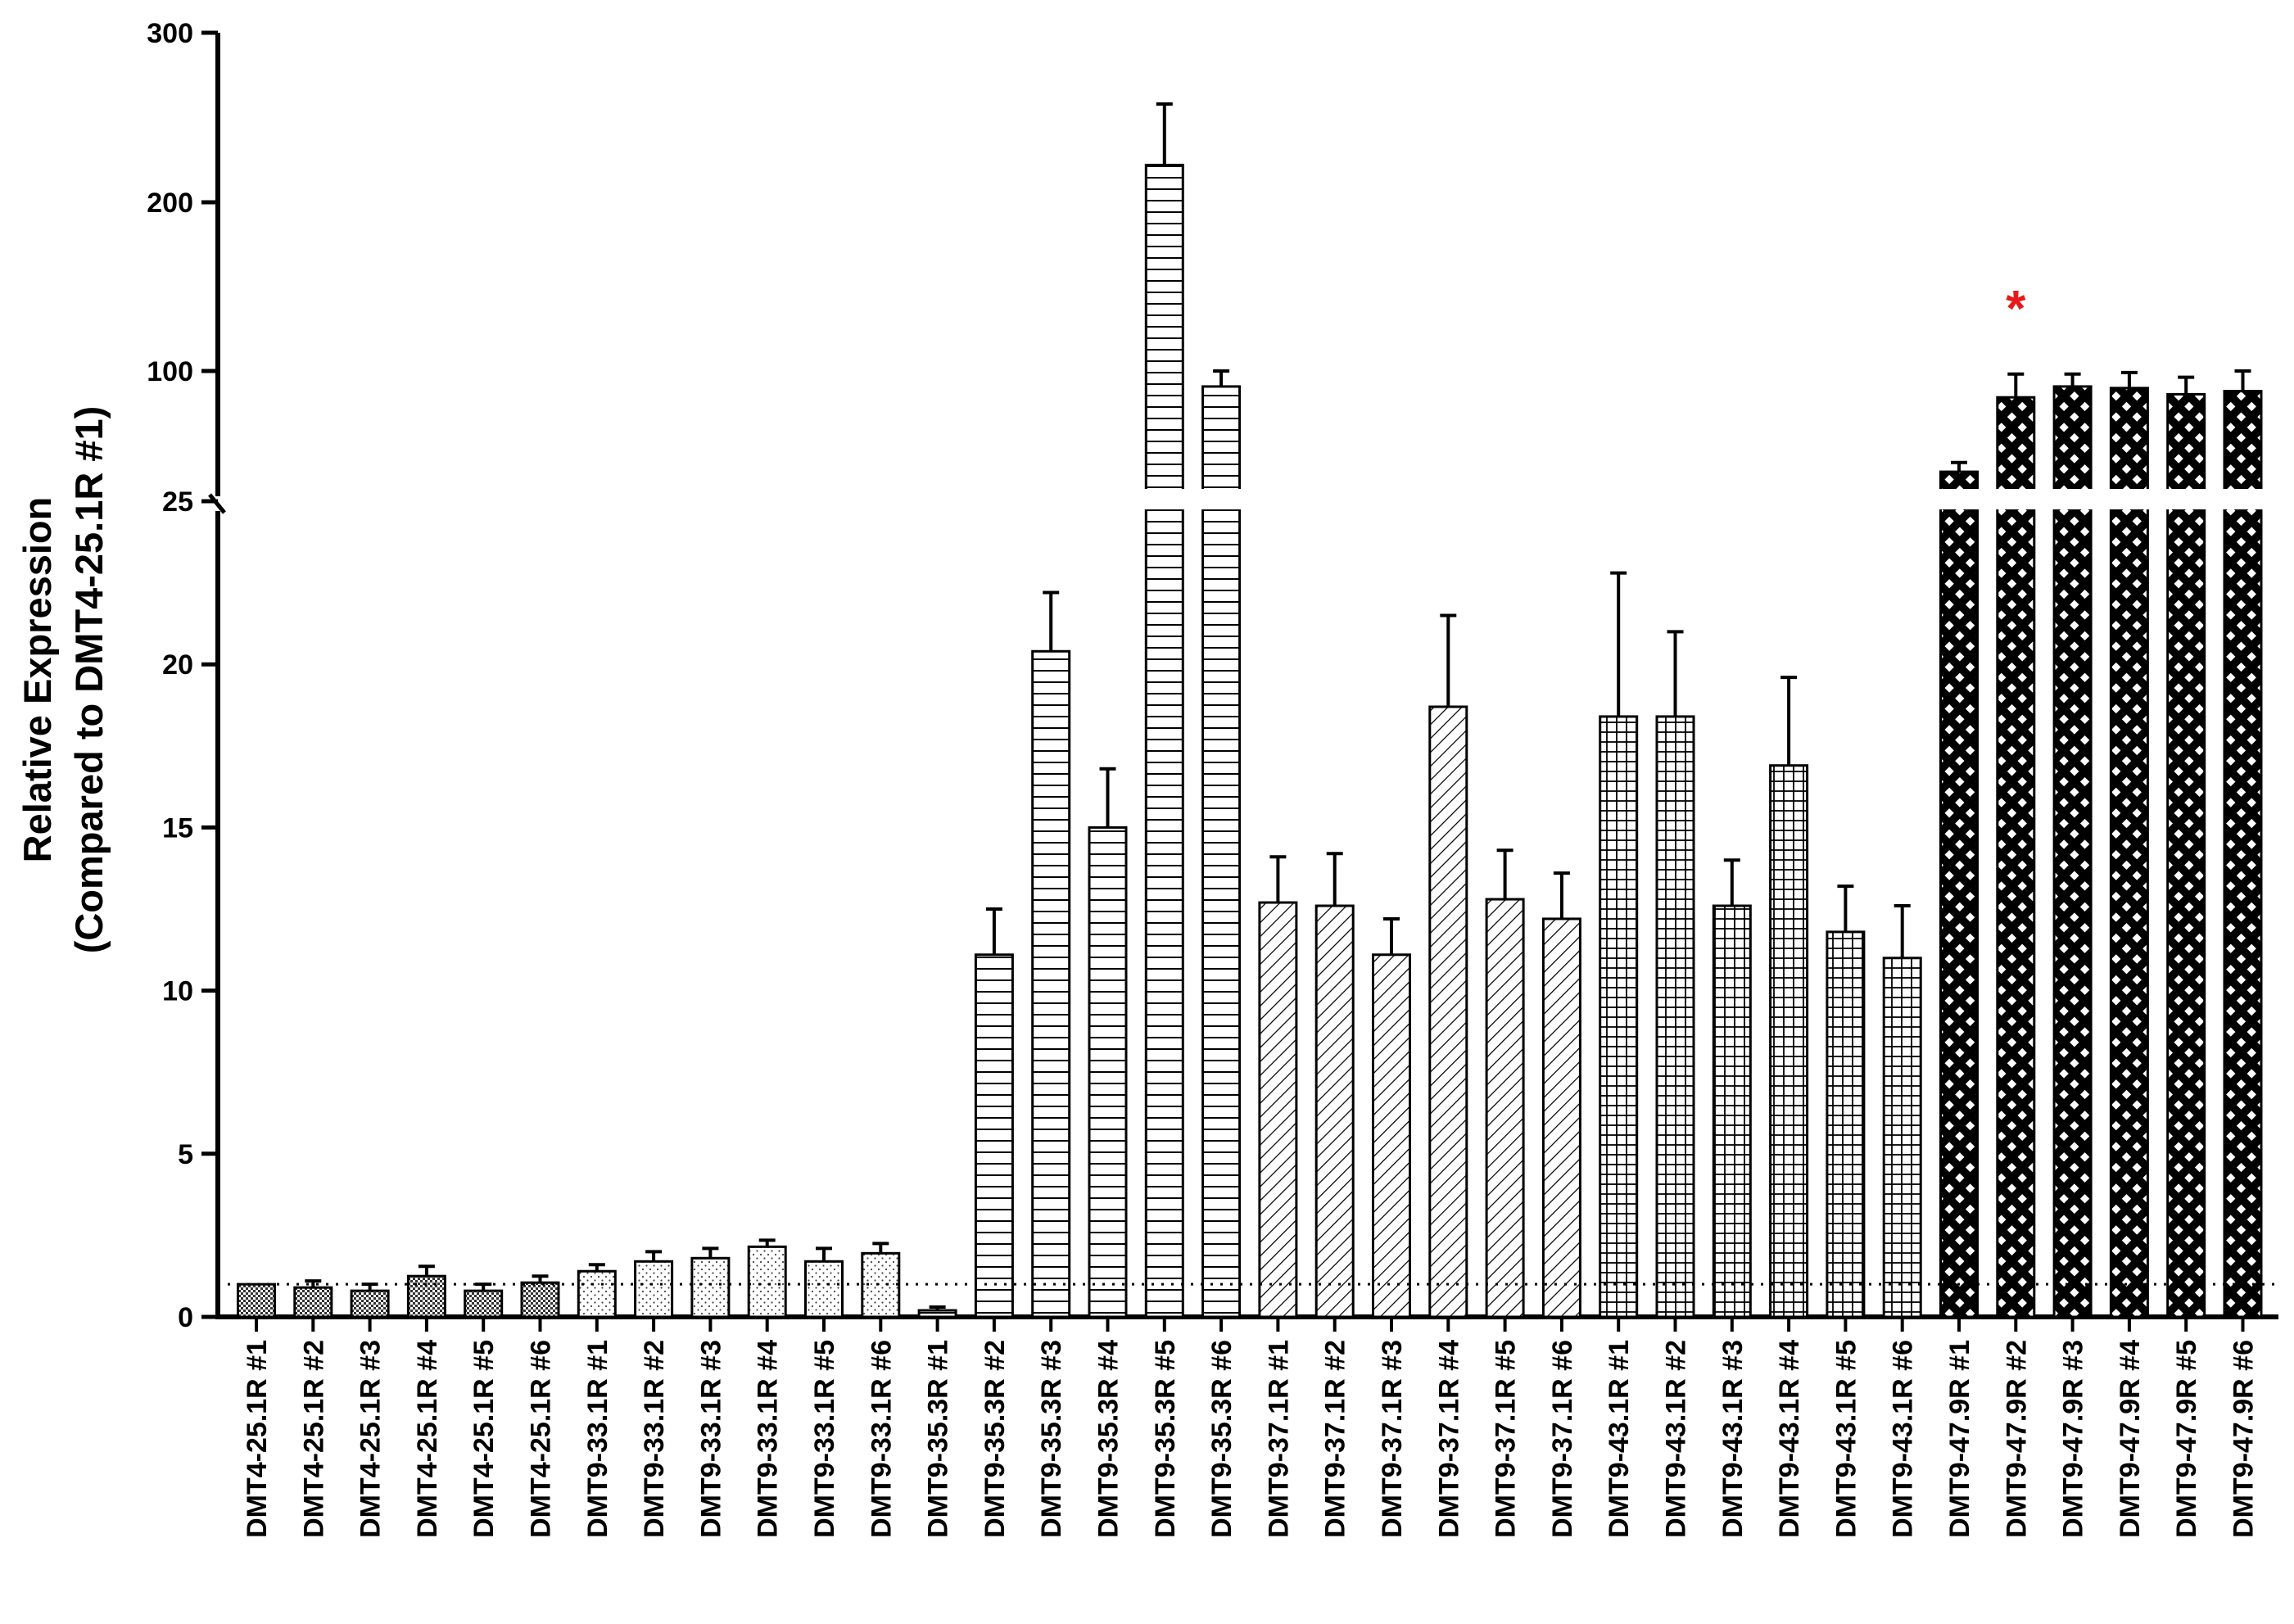 The height and width of the screenshot is (1624, 2294). What do you see at coordinates (170, 33) in the screenshot?
I see `y-tick-label: 300` at bounding box center [170, 33].